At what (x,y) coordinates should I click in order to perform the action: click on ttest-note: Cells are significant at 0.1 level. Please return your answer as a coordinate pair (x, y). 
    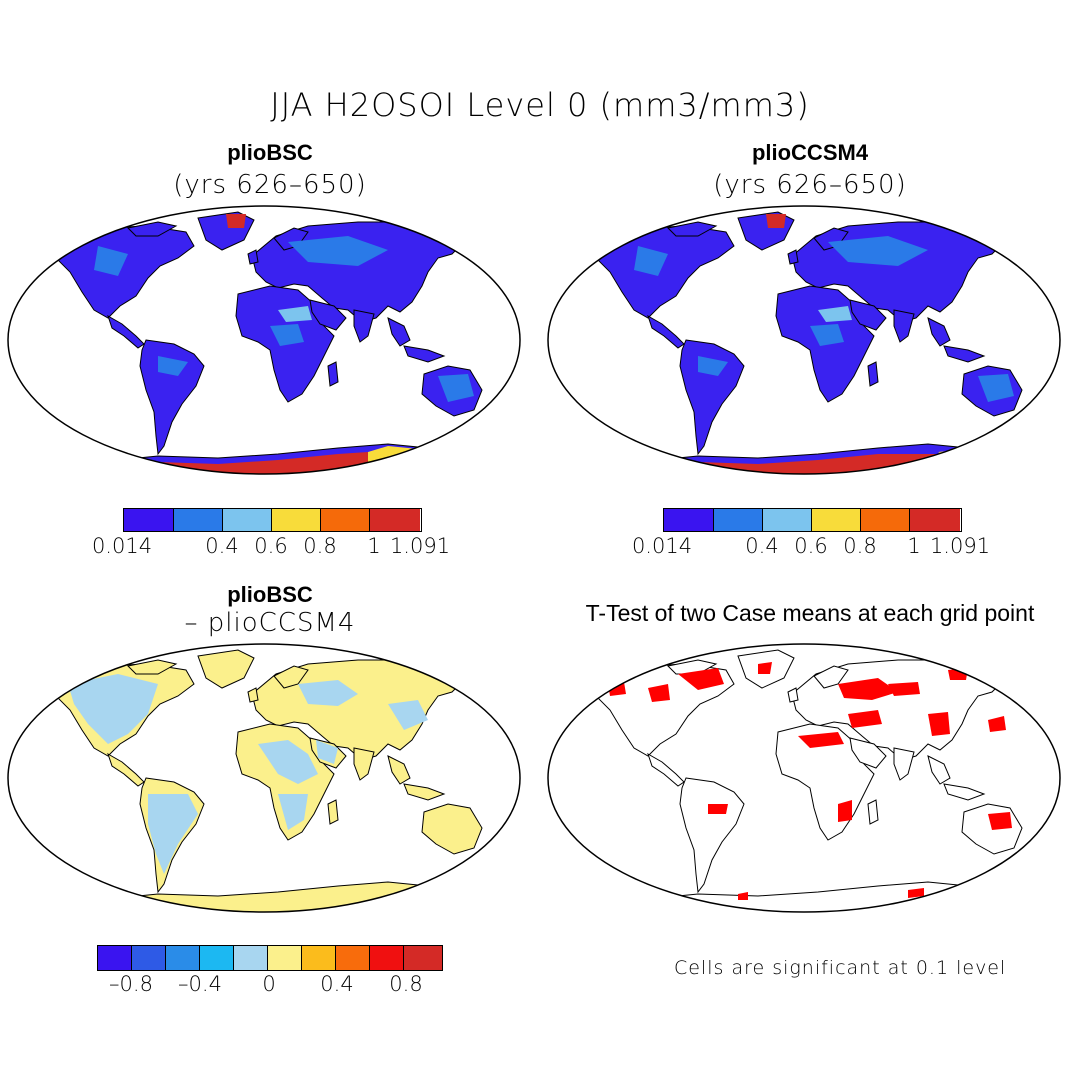
    Looking at the image, I should click on (840, 968).